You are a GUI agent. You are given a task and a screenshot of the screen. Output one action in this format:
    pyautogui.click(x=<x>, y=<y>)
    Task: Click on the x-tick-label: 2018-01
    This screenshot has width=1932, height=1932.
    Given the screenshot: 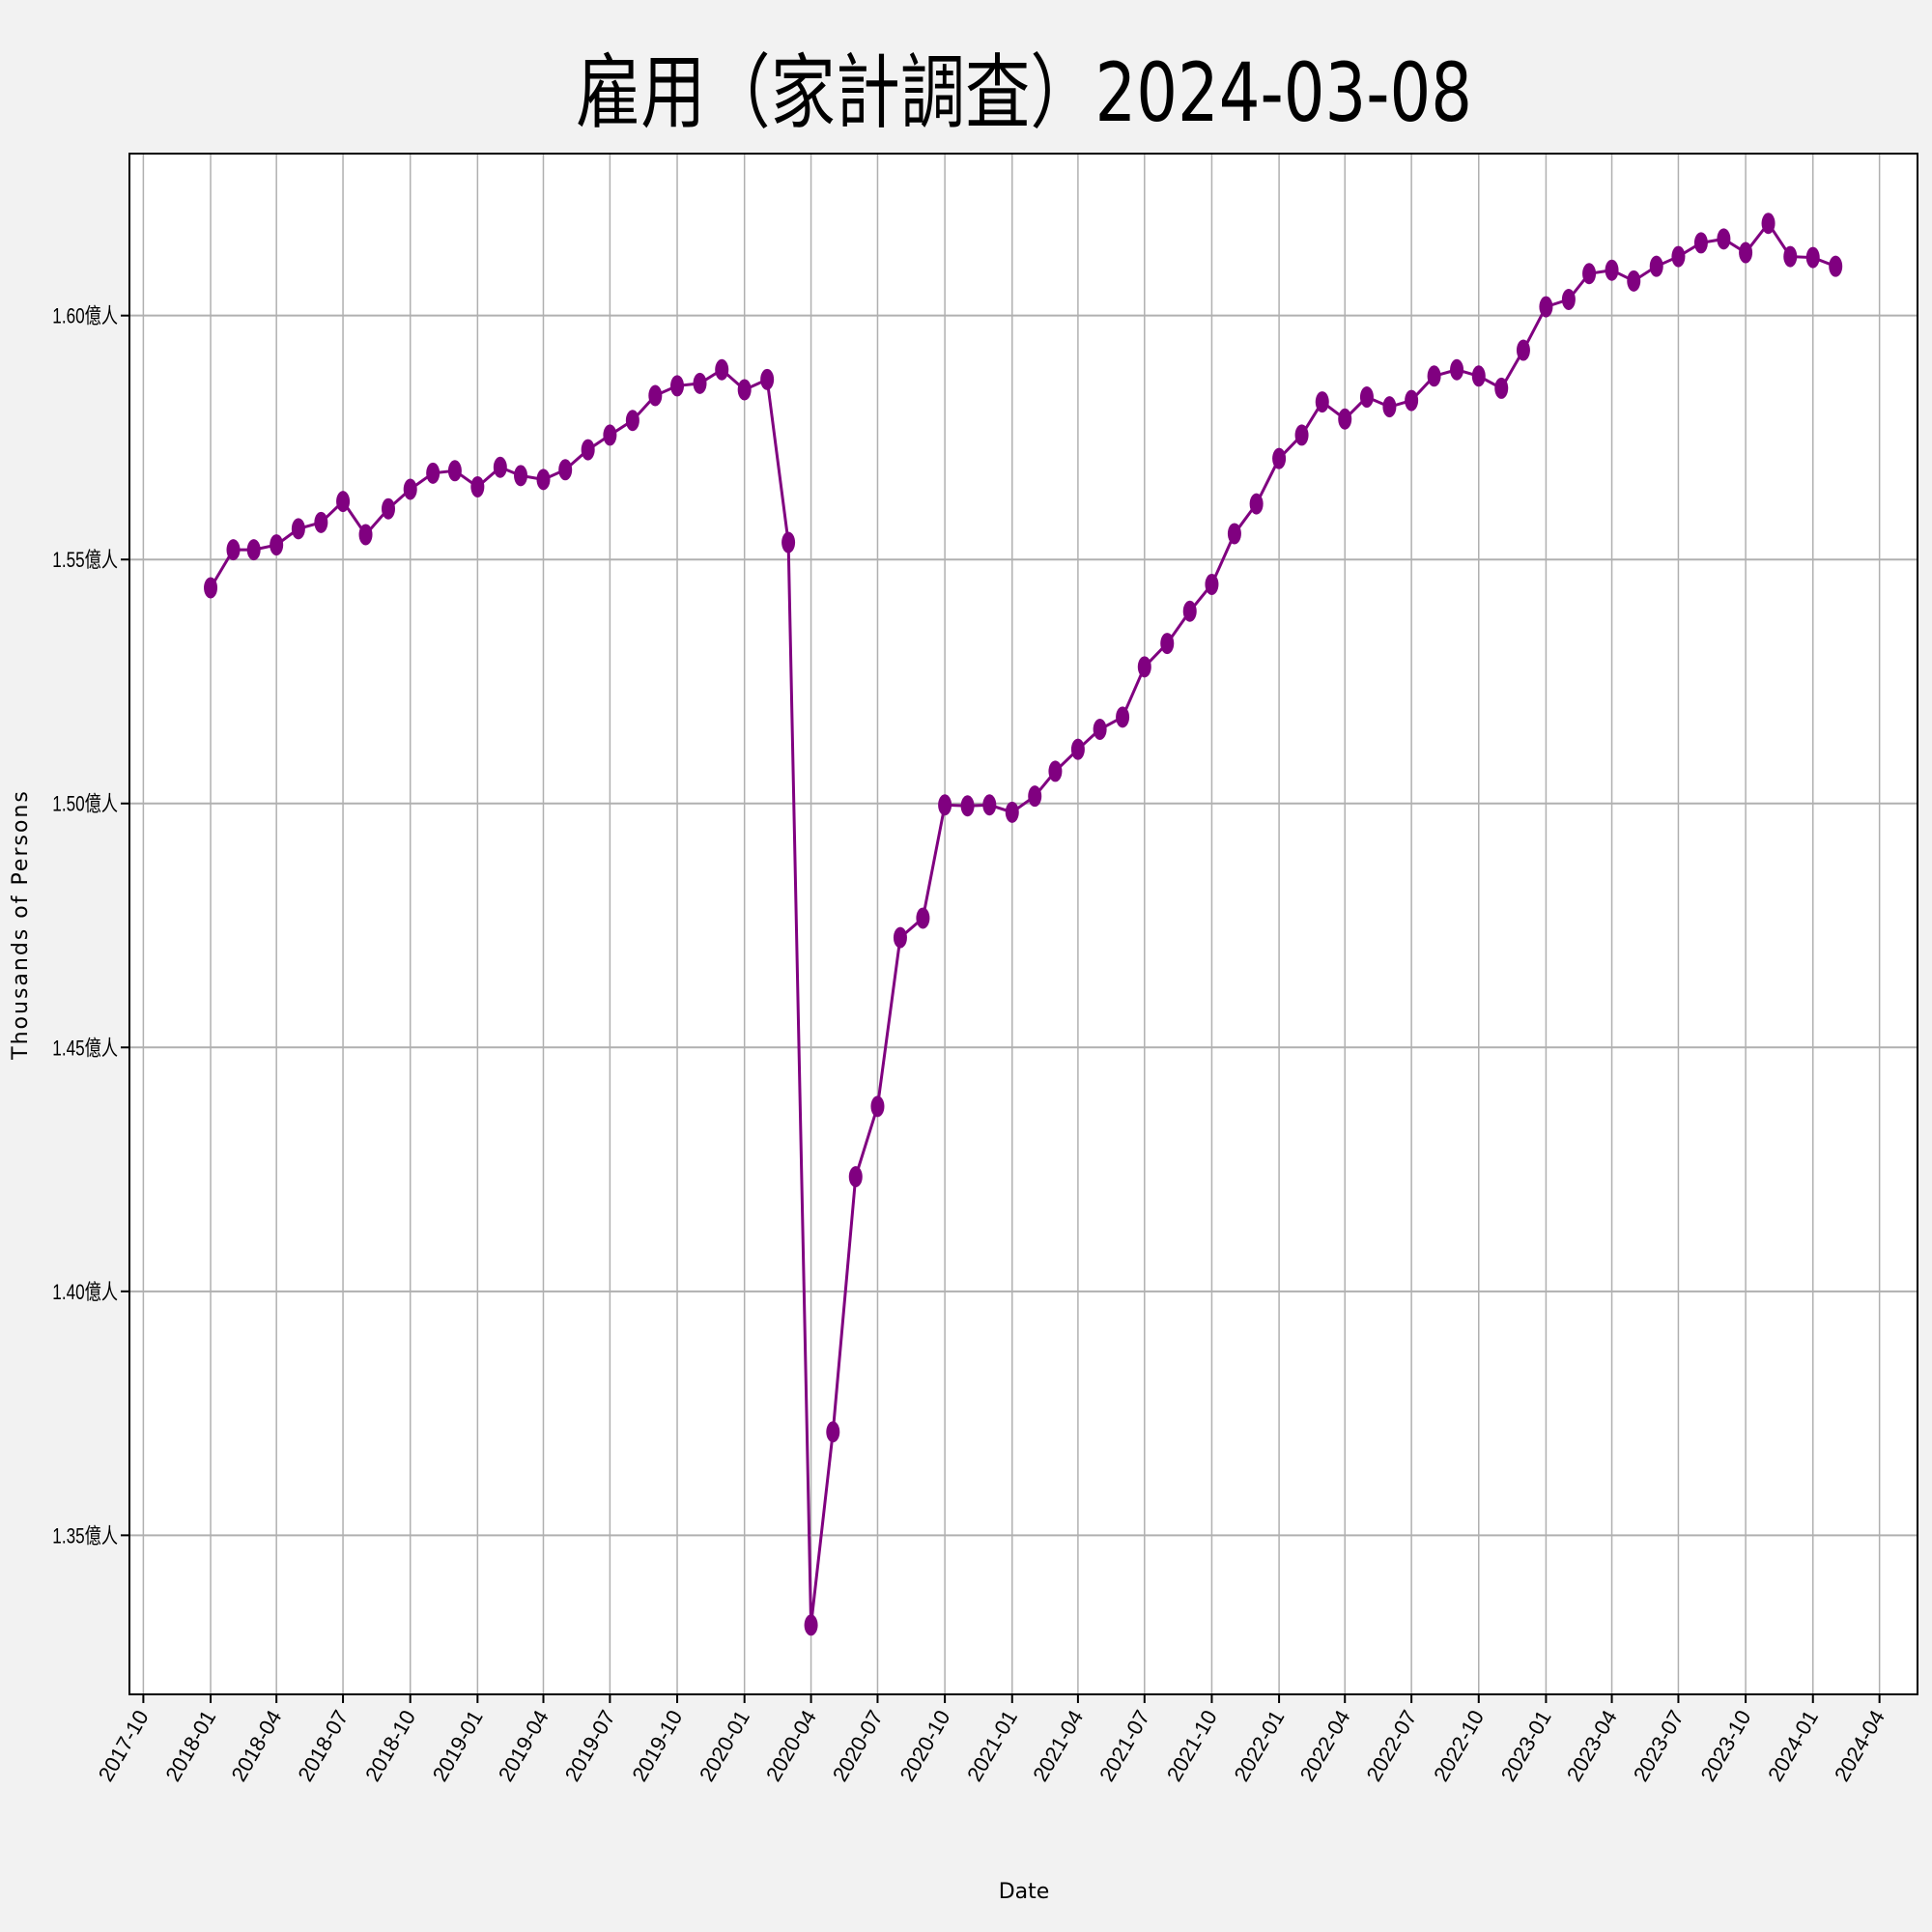 What is the action you would take?
    pyautogui.click(x=190, y=1745)
    